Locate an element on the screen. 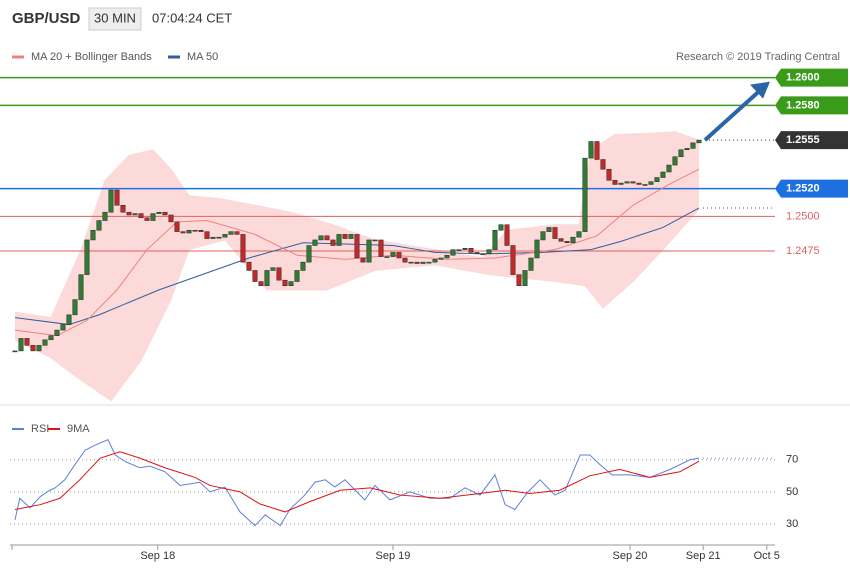 Image resolution: width=850 pixels, height=576 pixels. x-tick-label: Sep 19 is located at coordinates (393, 556).